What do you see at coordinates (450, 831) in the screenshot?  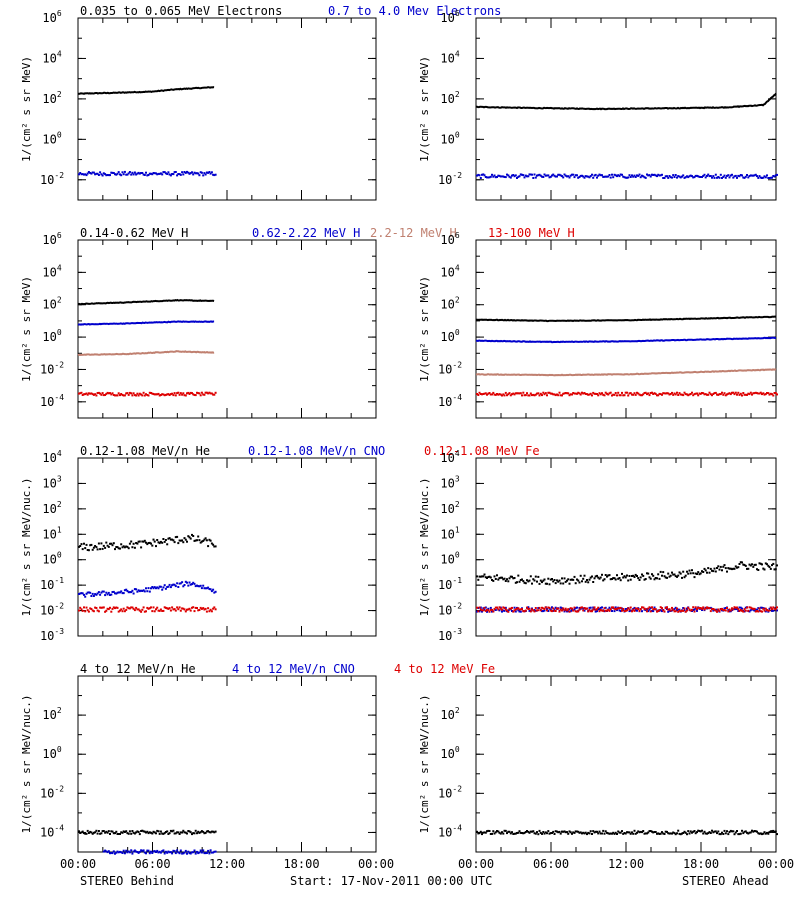 I see `y-tick-label: 10⁻⁴` at bounding box center [450, 831].